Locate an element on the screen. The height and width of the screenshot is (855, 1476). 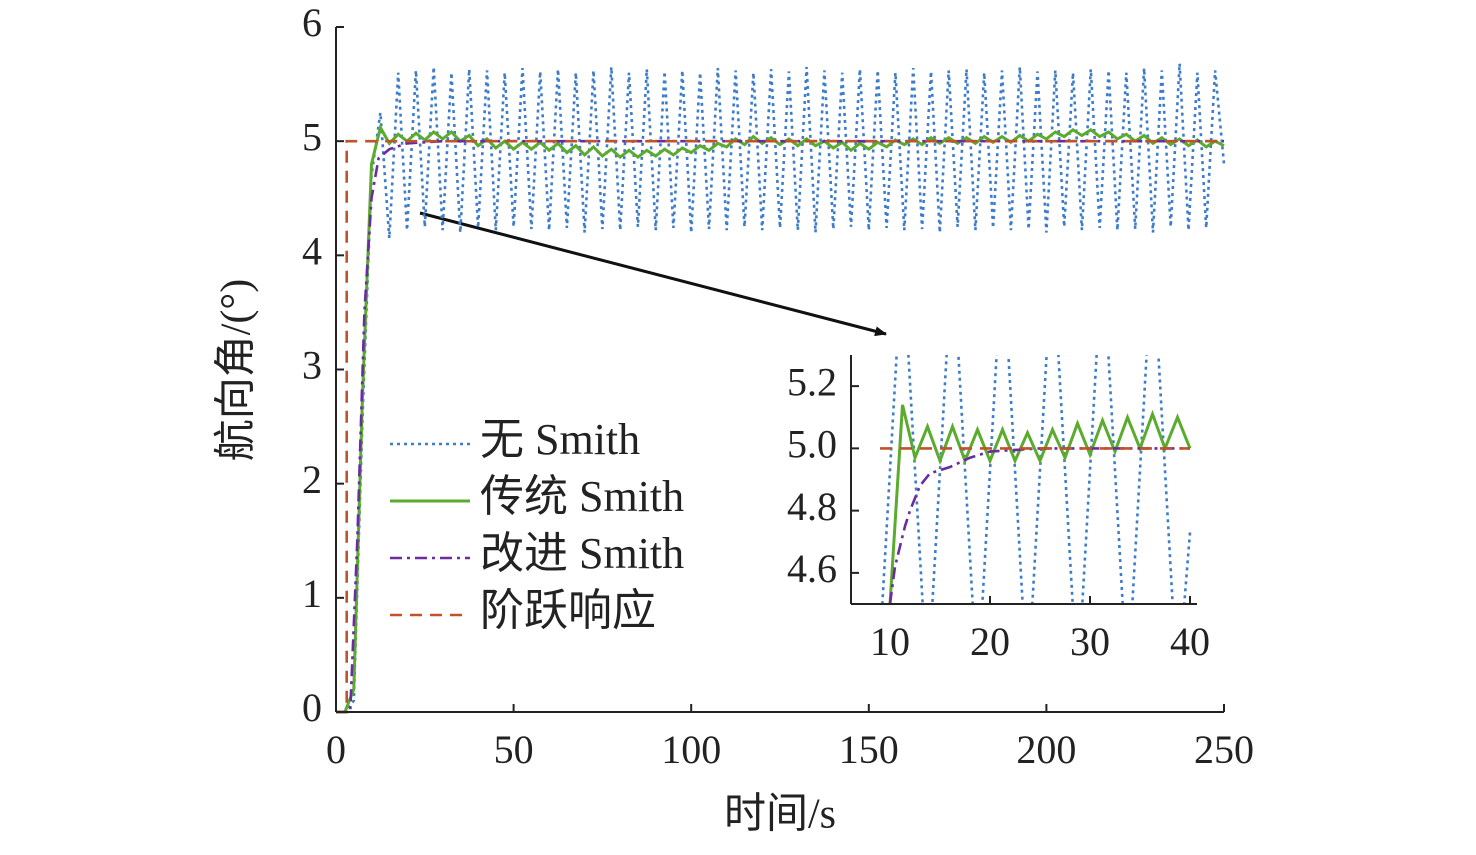
y-tick-label: 0 is located at coordinates (312, 707).